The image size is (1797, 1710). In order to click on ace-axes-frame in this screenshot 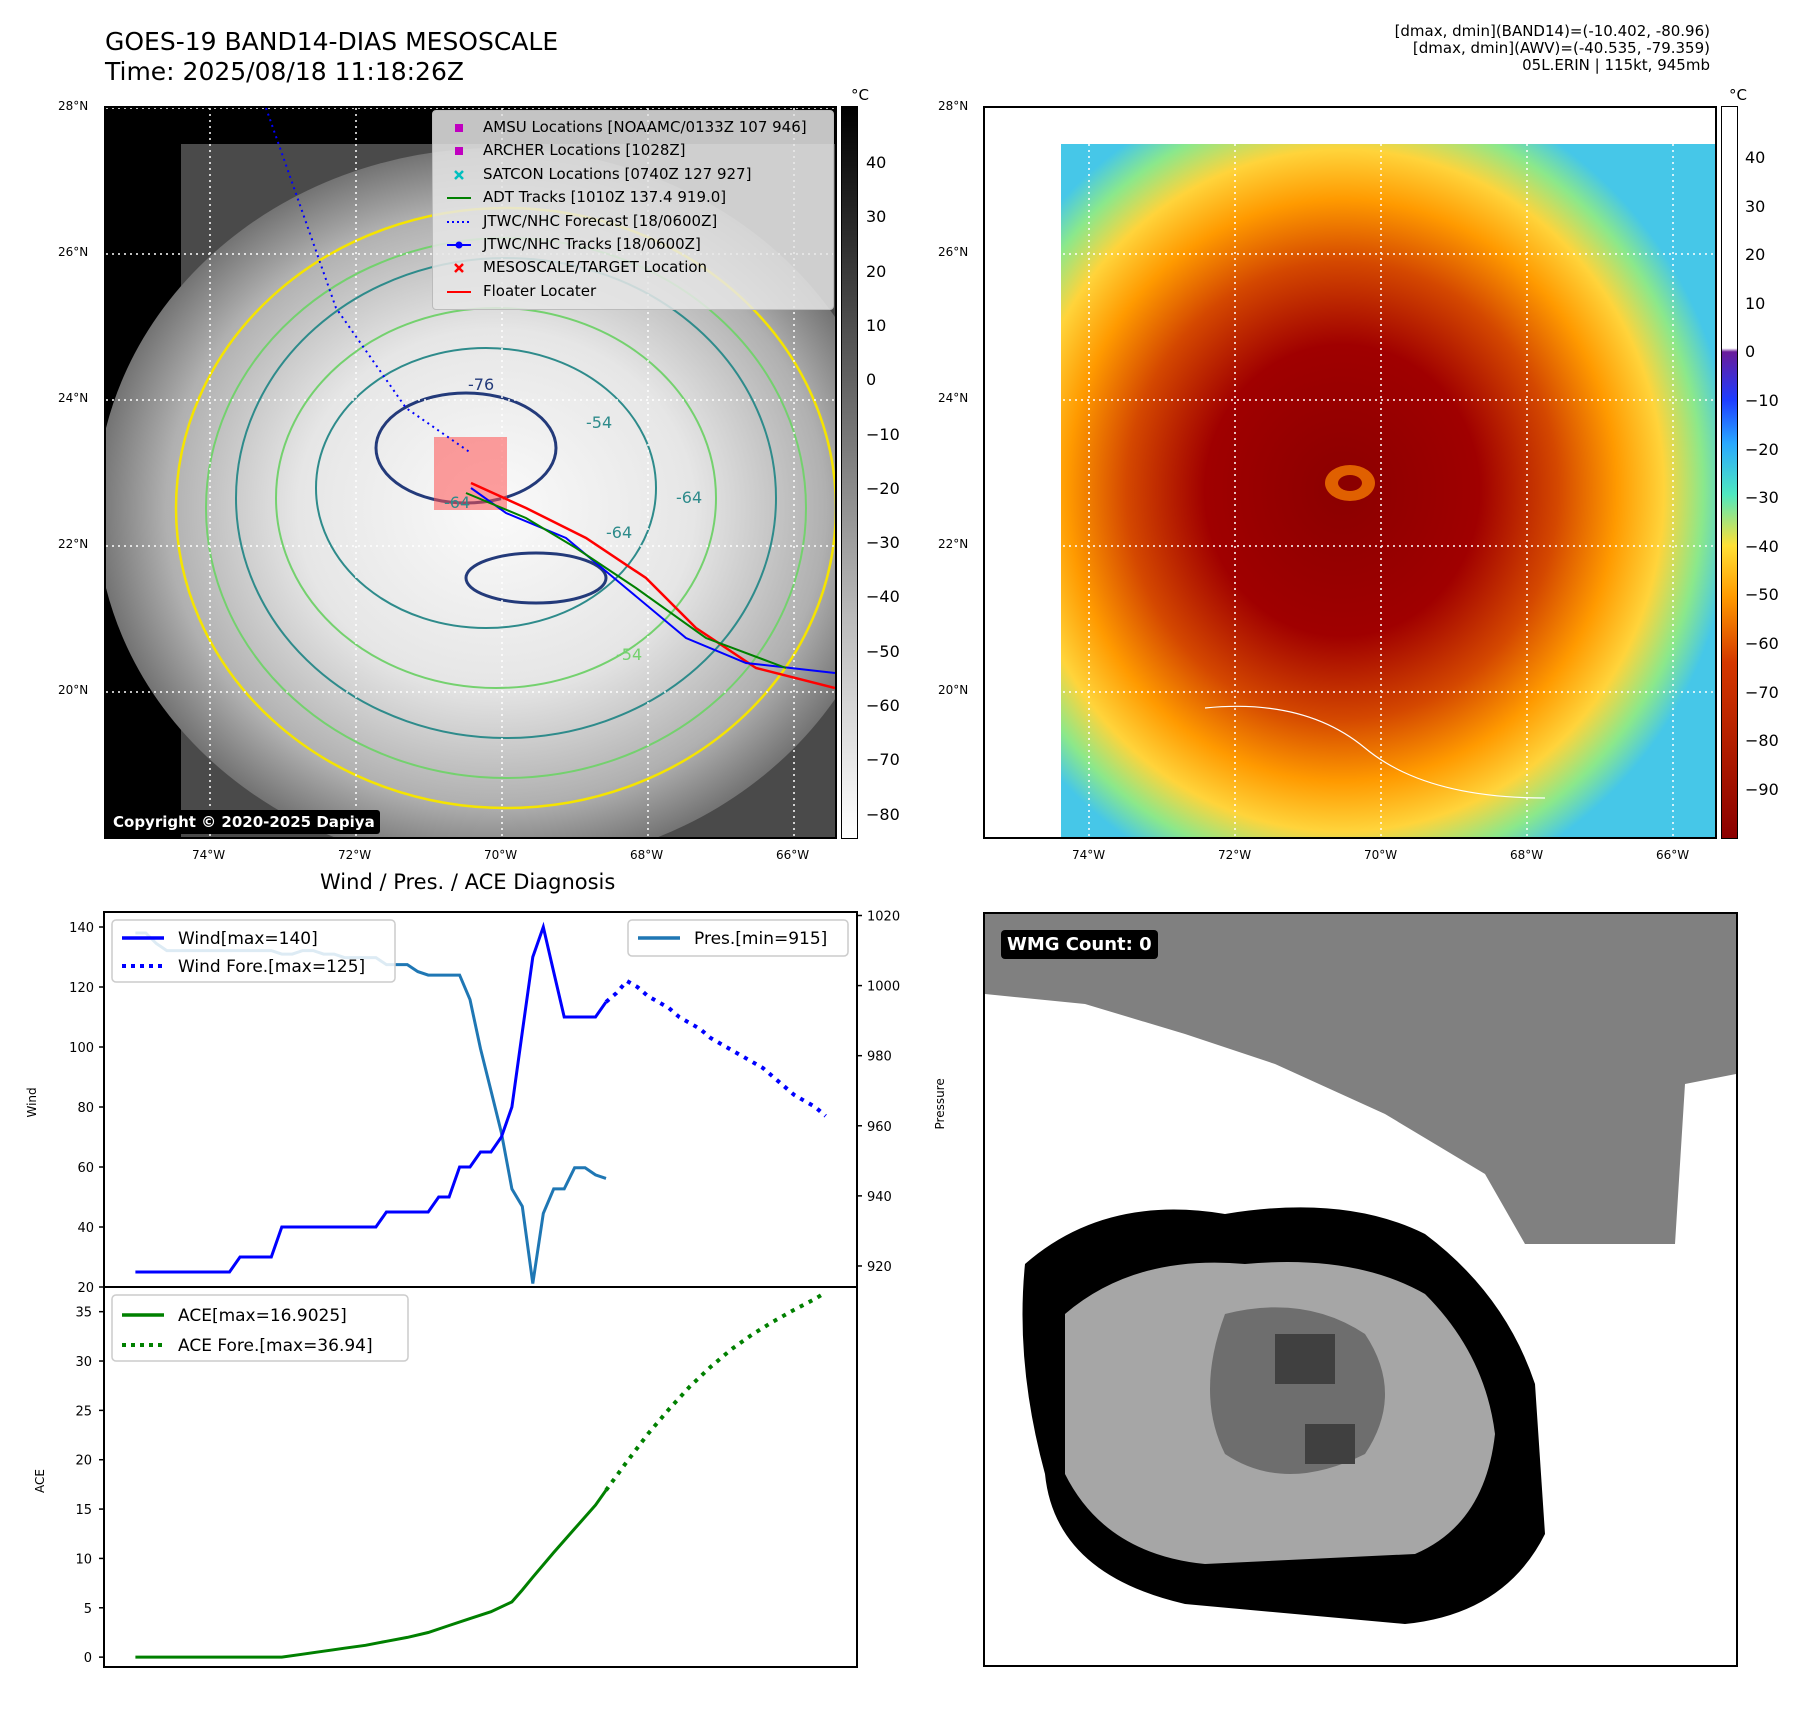, I will do `click(480, 1477)`.